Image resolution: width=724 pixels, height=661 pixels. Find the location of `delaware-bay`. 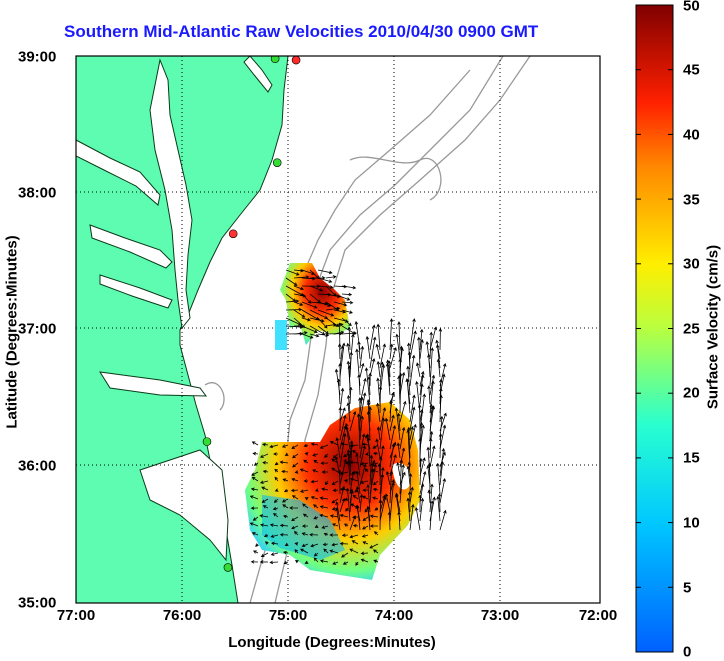

delaware-bay is located at coordinates (258, 74).